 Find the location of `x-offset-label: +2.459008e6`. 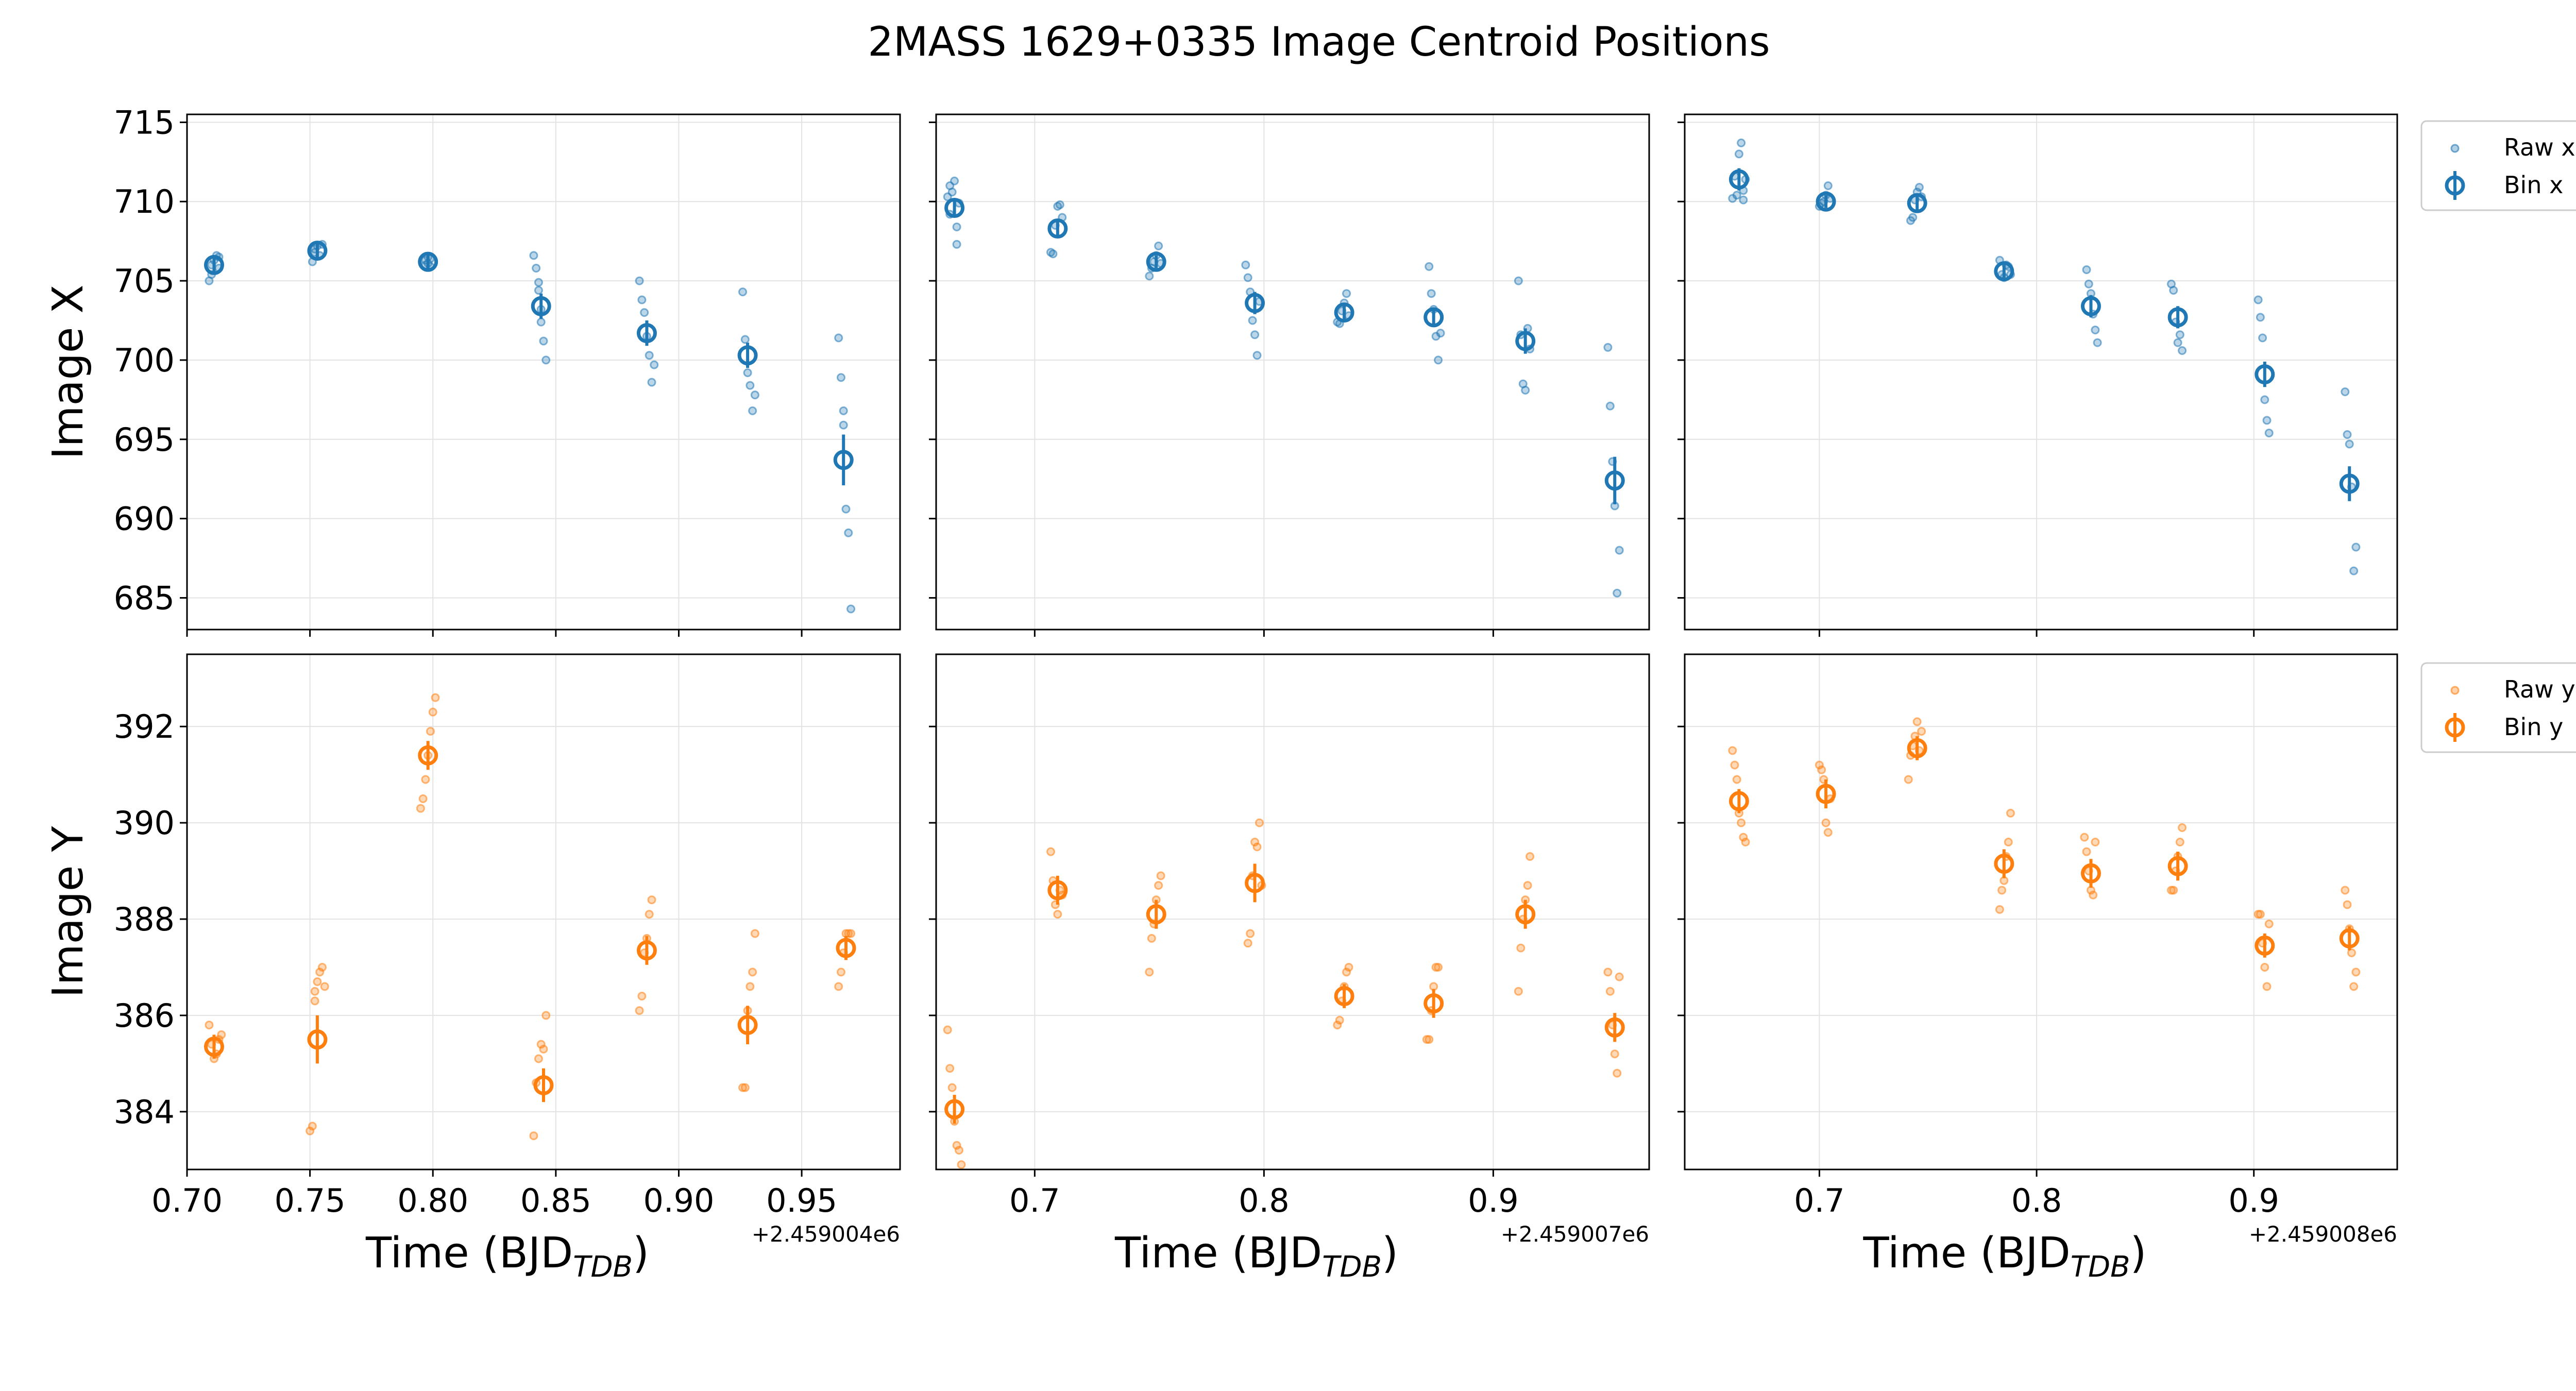

x-offset-label: +2.459008e6 is located at coordinates (2323, 1234).